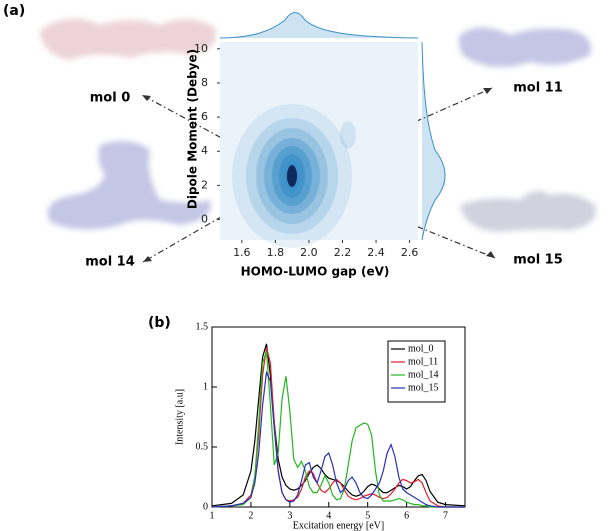 This screenshot has height=531, width=608. I want to click on x-tick-label: 1.8, so click(276, 252).